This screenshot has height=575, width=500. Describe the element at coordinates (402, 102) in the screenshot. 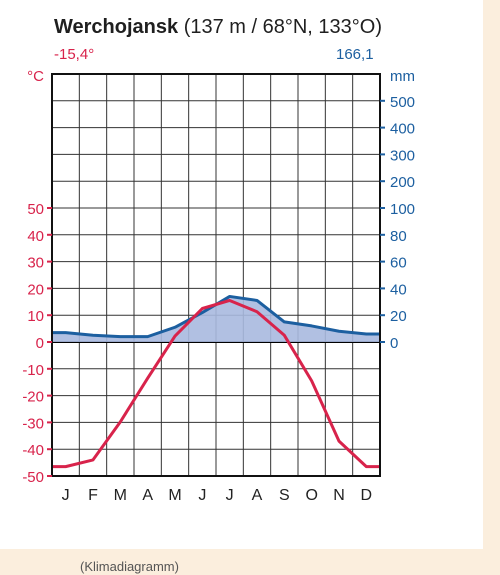

I see `precipitation-tick-label: 500` at that location.